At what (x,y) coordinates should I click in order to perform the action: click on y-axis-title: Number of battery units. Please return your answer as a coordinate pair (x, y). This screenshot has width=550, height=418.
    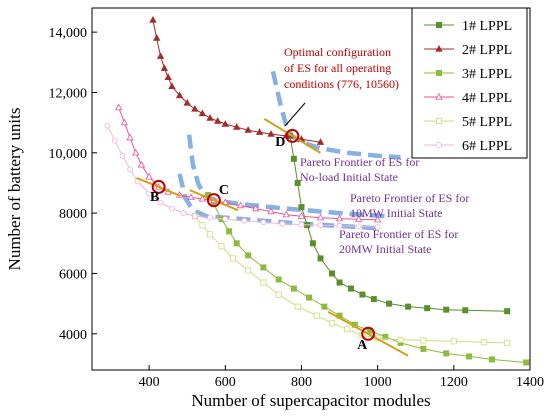
    Looking at the image, I should click on (14, 189).